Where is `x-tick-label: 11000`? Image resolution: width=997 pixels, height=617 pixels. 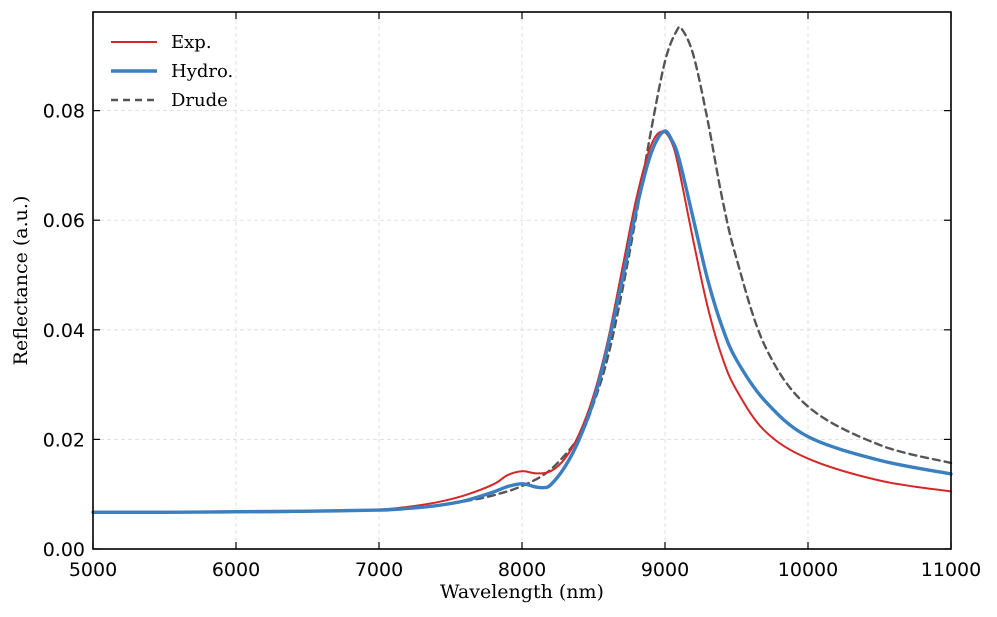
x-tick-label: 11000 is located at coordinates (951, 570).